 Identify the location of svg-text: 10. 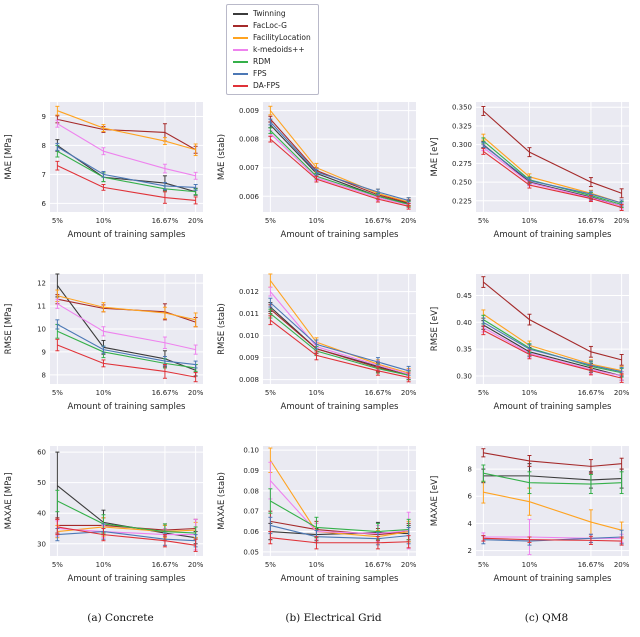
(41, 330).